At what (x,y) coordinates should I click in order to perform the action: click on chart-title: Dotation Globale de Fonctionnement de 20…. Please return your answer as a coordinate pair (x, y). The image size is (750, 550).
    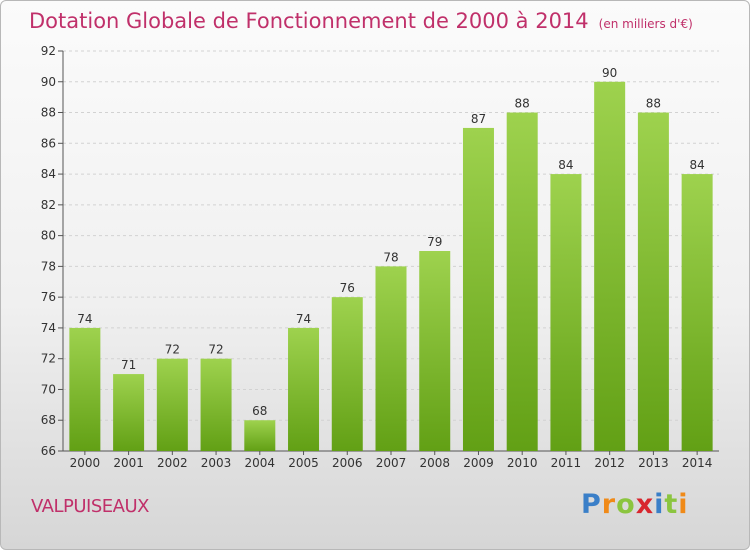
    Looking at the image, I should click on (361, 21).